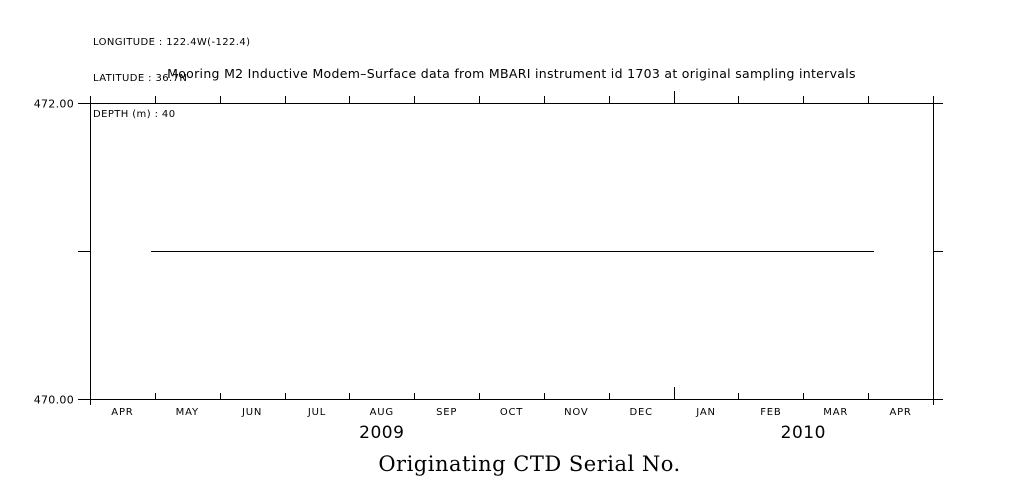  What do you see at coordinates (511, 412) in the screenshot?
I see `month-label: OCT` at bounding box center [511, 412].